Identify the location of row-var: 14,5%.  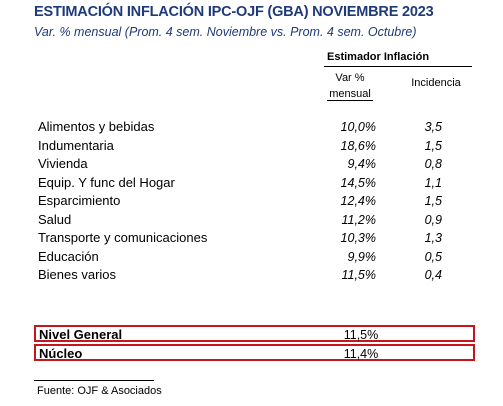
(358, 182).